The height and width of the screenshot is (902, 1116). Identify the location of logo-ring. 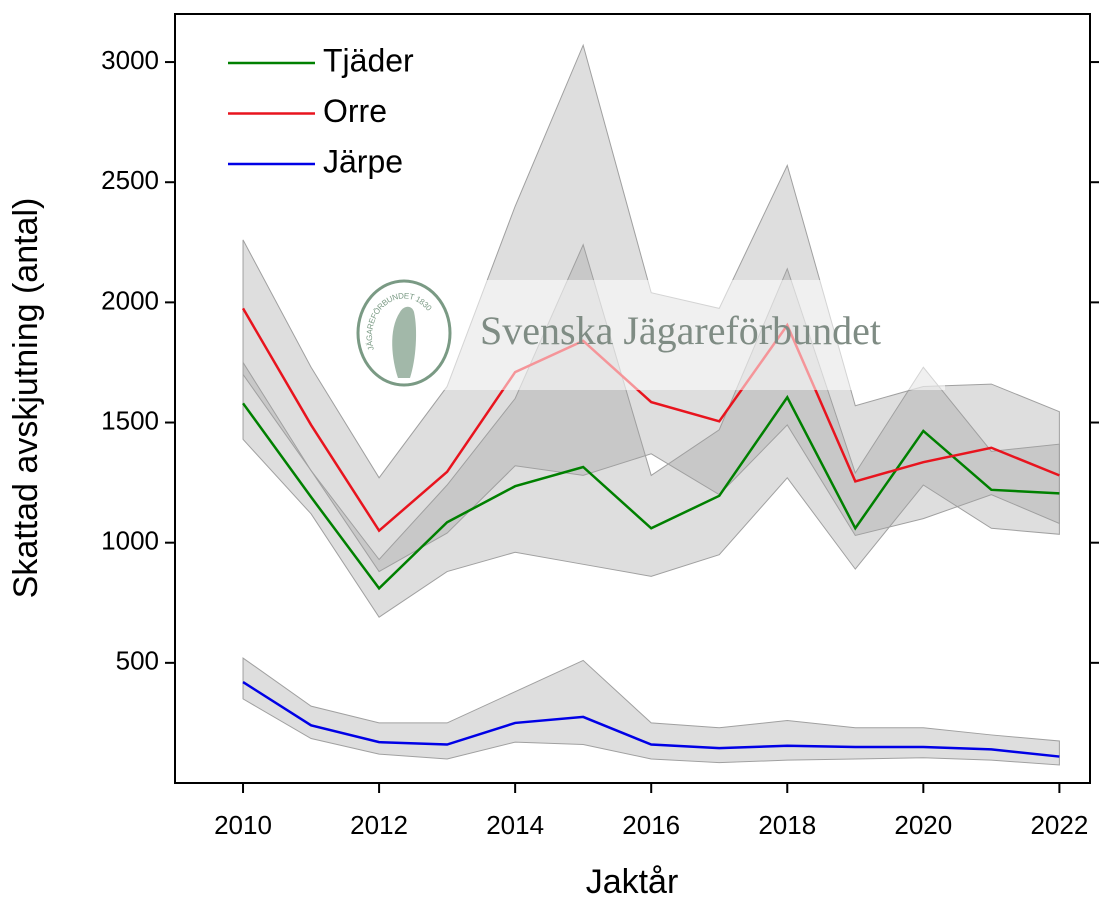
(404, 333).